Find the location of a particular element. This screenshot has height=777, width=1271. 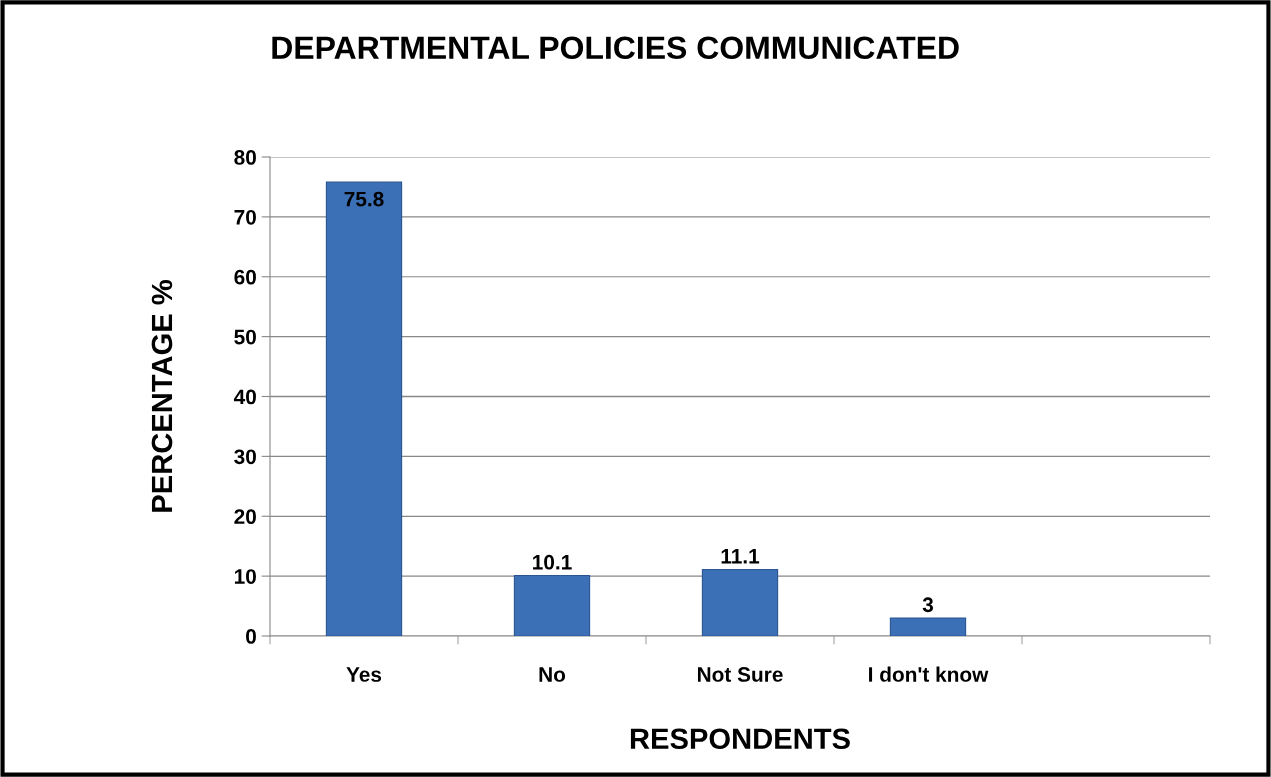

data-label: 10.1 is located at coordinates (552, 562).